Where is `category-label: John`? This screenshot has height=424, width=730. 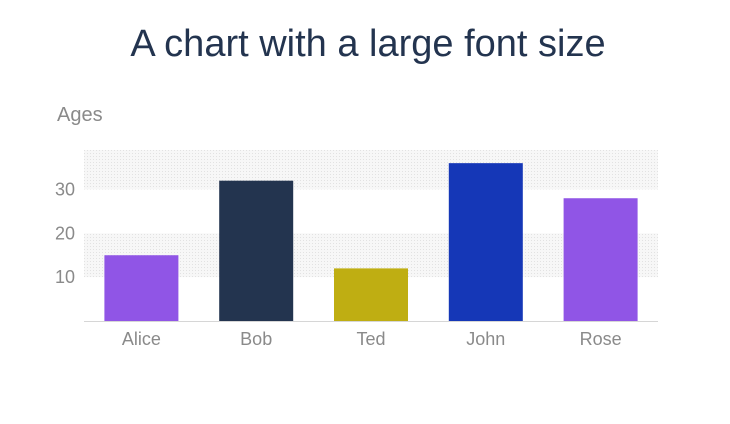
category-label: John is located at coordinates (485, 339).